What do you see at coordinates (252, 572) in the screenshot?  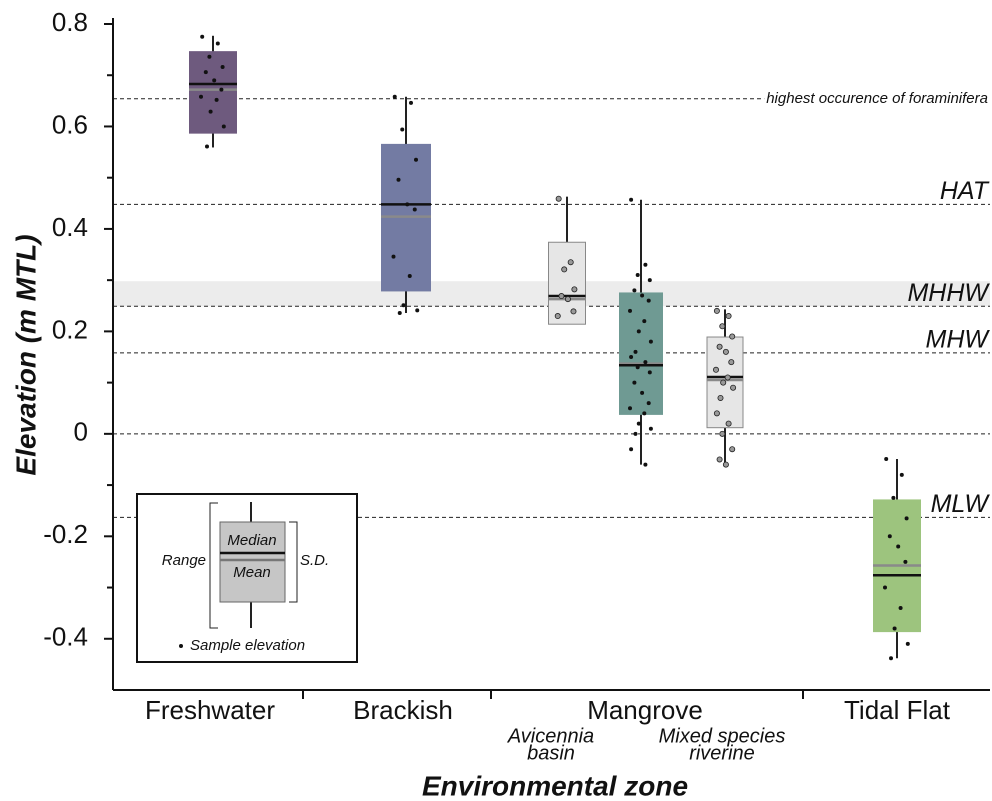 I see `legend-mean-label: Mean` at bounding box center [252, 572].